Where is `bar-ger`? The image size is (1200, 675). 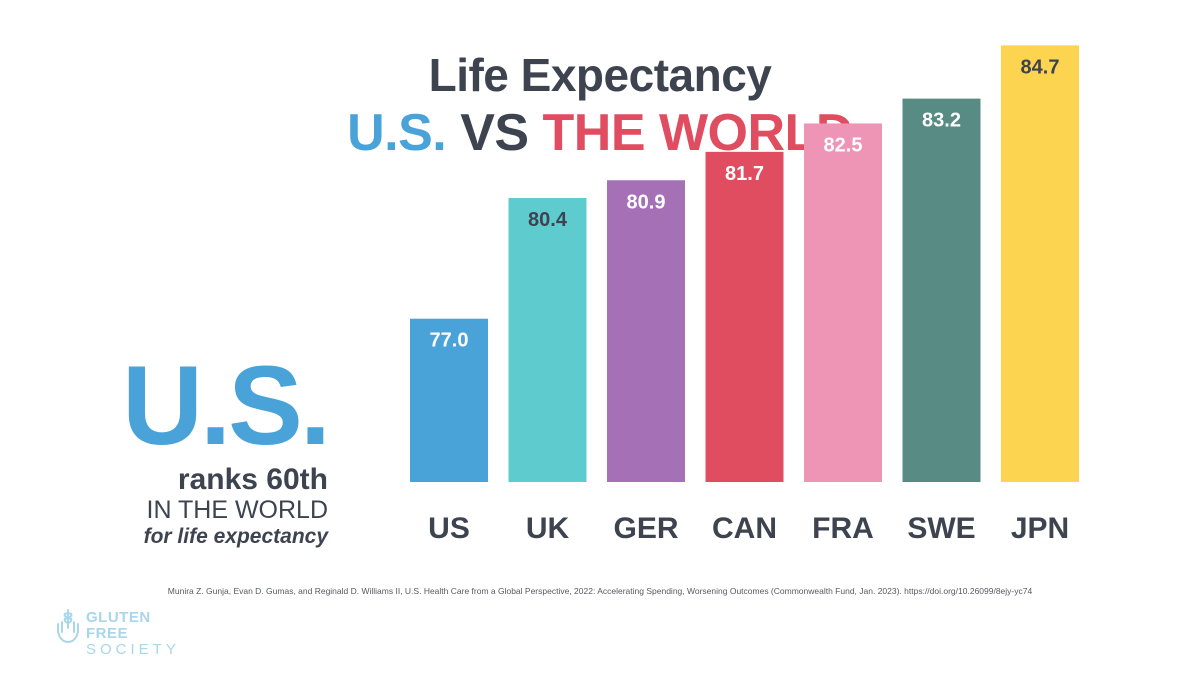 bar-ger is located at coordinates (646, 331).